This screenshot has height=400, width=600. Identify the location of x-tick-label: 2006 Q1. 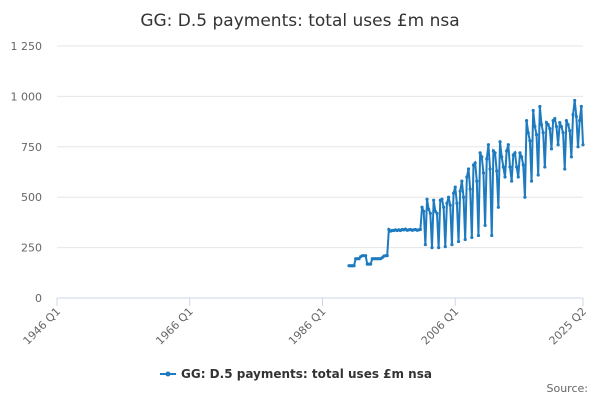
(440, 326).